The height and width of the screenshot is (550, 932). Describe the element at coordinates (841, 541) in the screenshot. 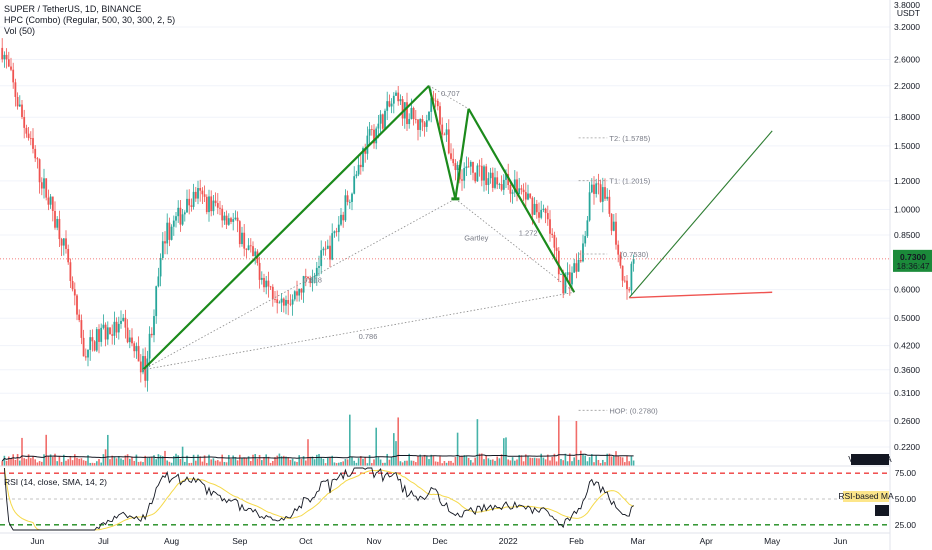

I see `time-axis-tick: Jun` at that location.